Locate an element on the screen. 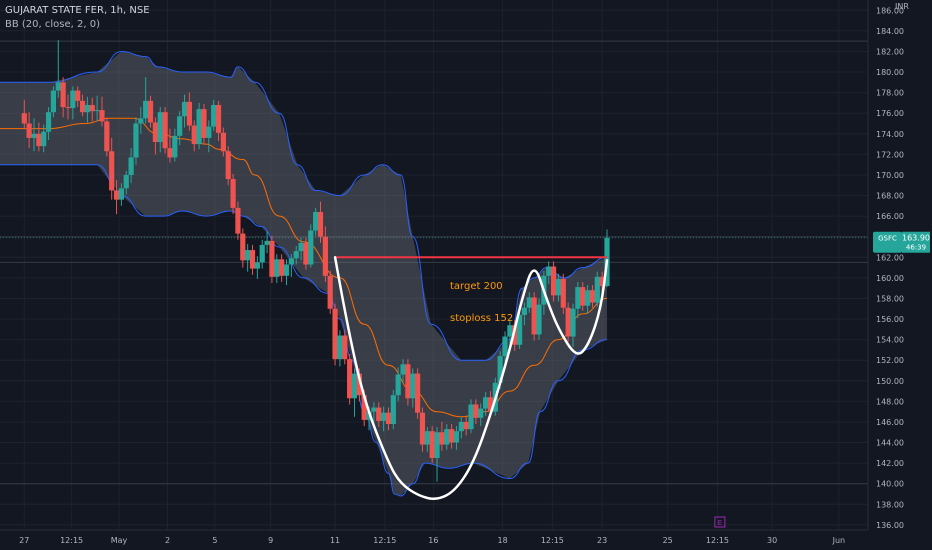 Image resolution: width=932 pixels, height=550 pixels. y-tick-label: 142.00 is located at coordinates (890, 463).